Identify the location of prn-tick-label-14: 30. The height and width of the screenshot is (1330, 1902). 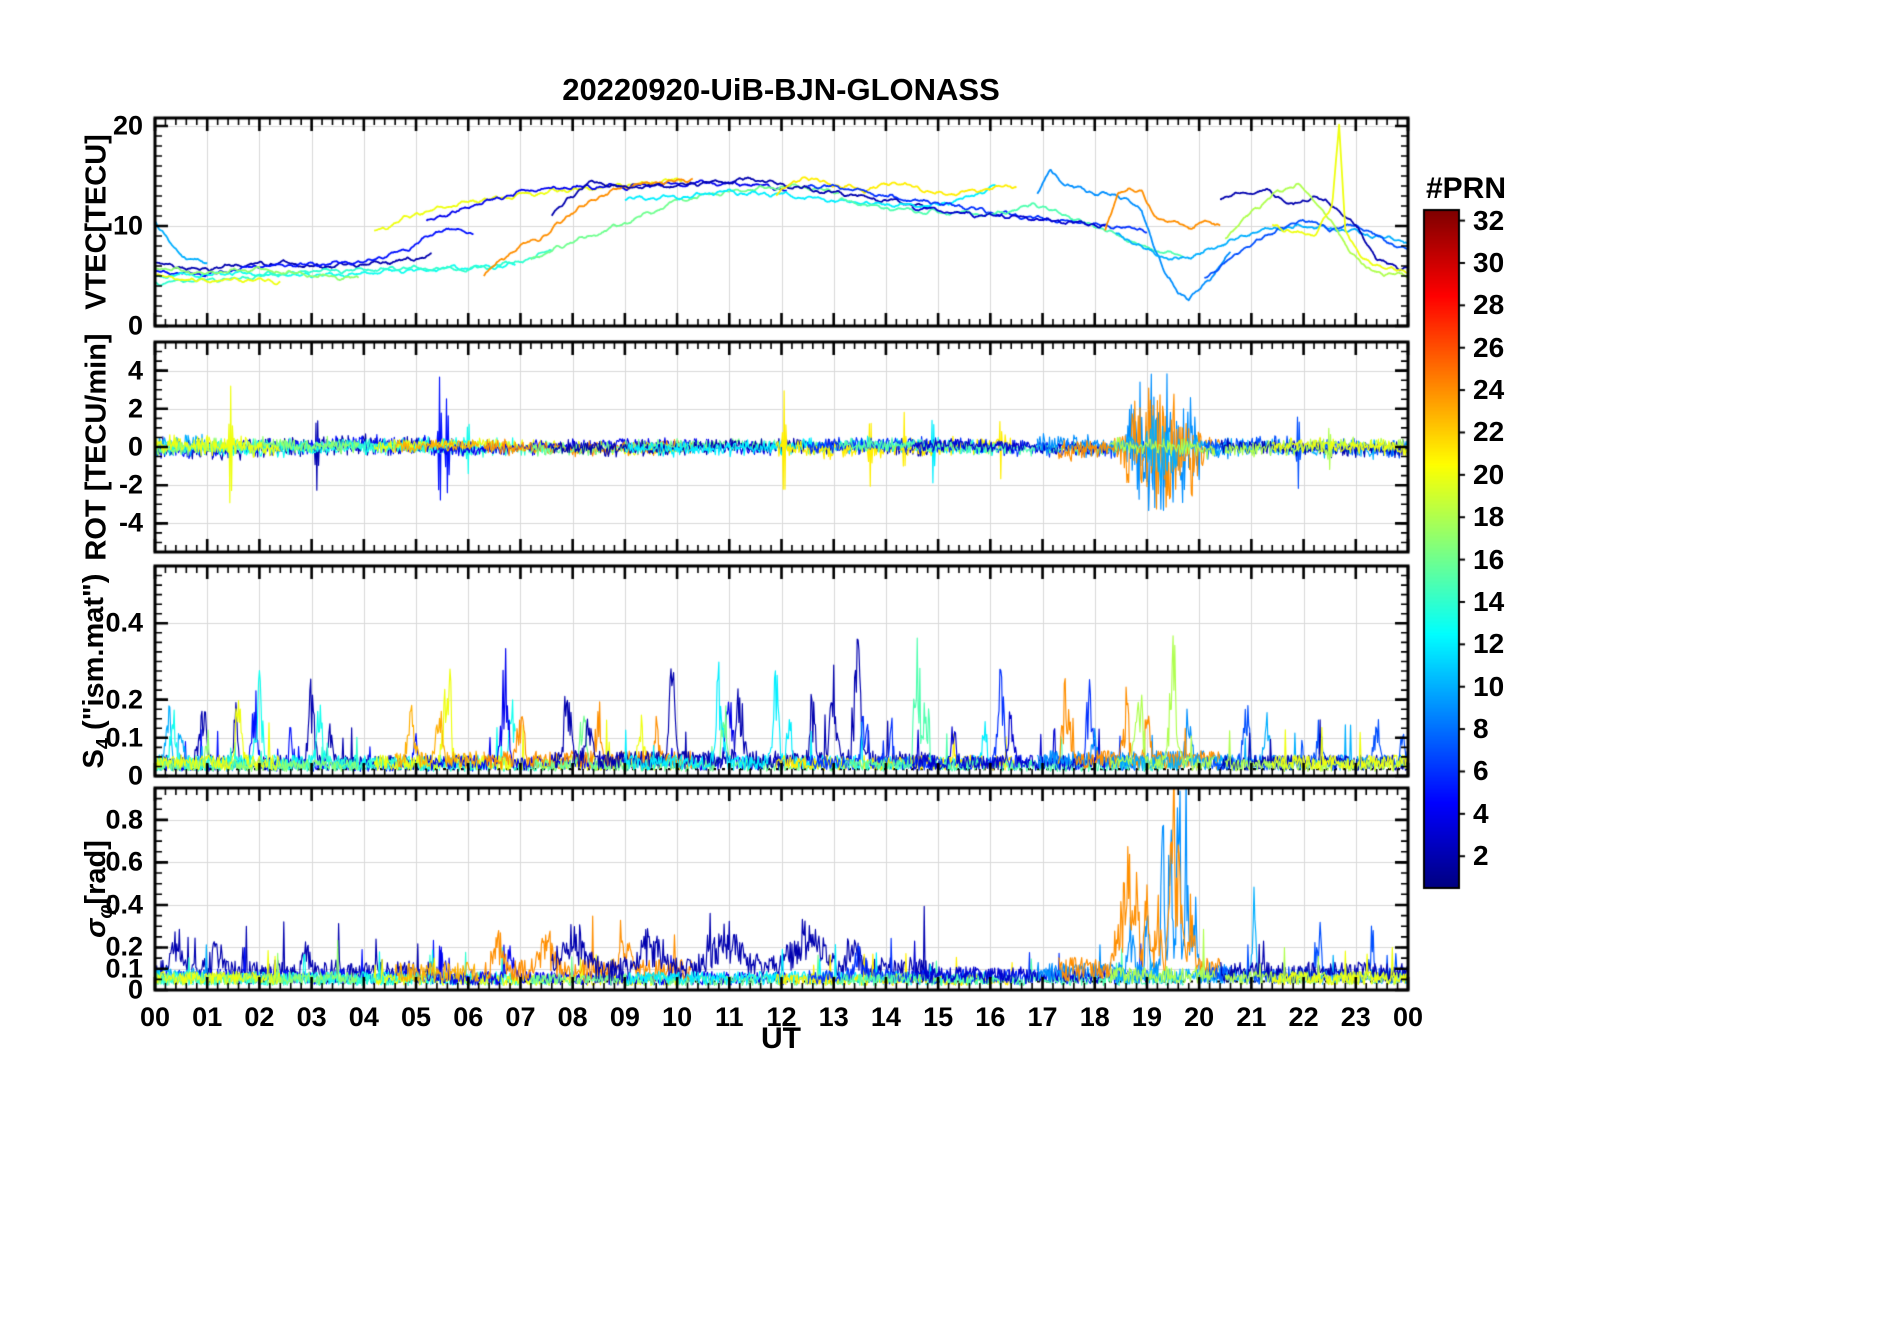
(1489, 262).